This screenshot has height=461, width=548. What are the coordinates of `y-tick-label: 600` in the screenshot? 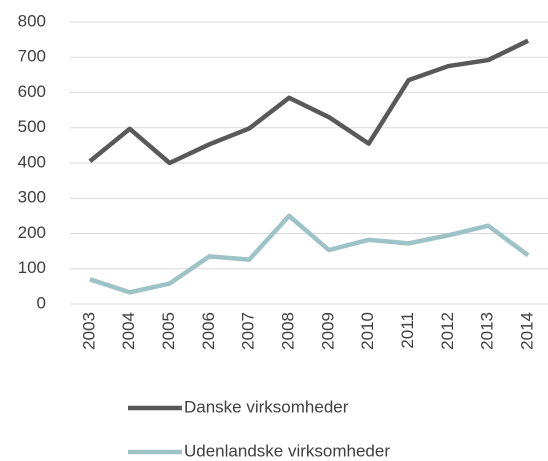 It's located at (32, 91).